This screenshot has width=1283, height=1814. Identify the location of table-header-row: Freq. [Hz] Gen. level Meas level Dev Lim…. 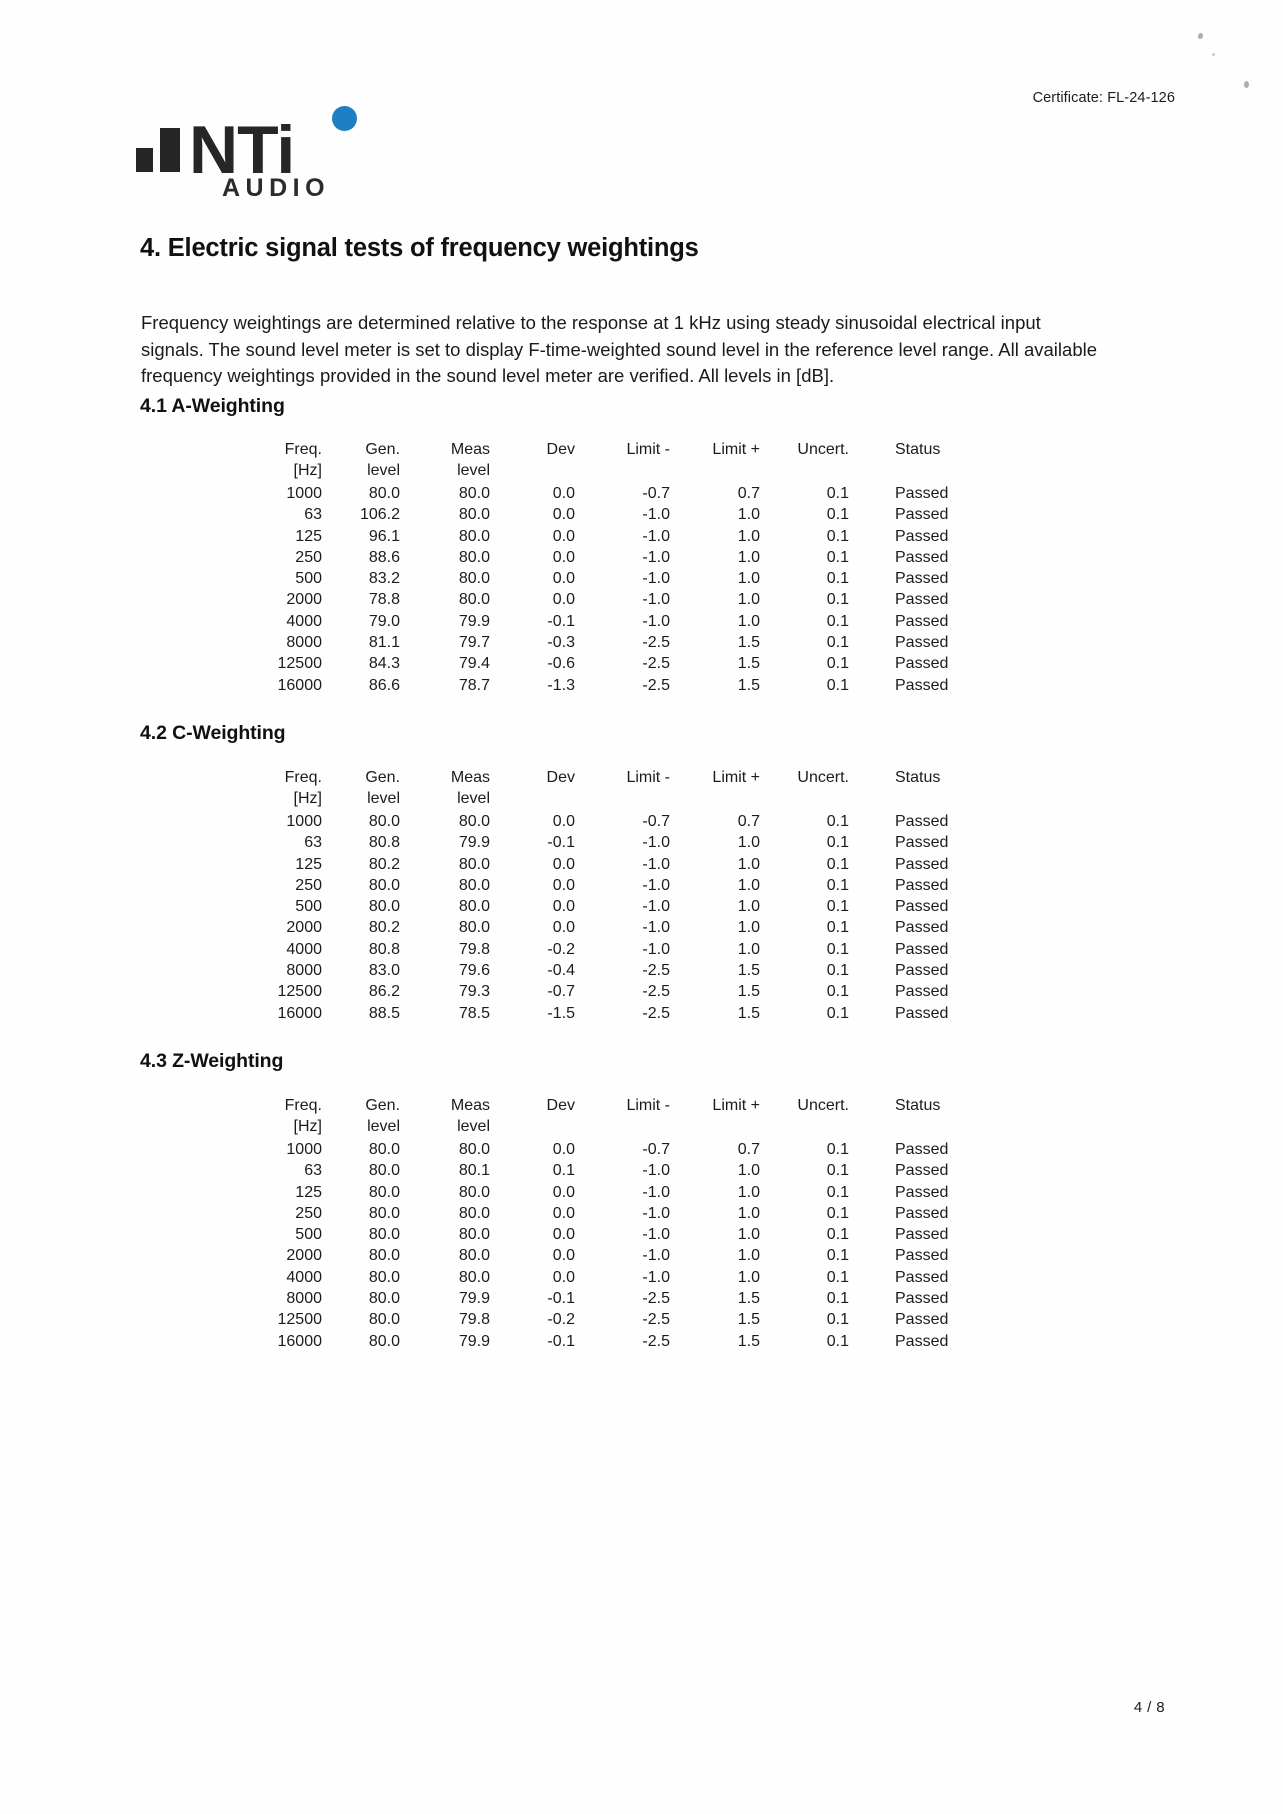
(620, 1117).